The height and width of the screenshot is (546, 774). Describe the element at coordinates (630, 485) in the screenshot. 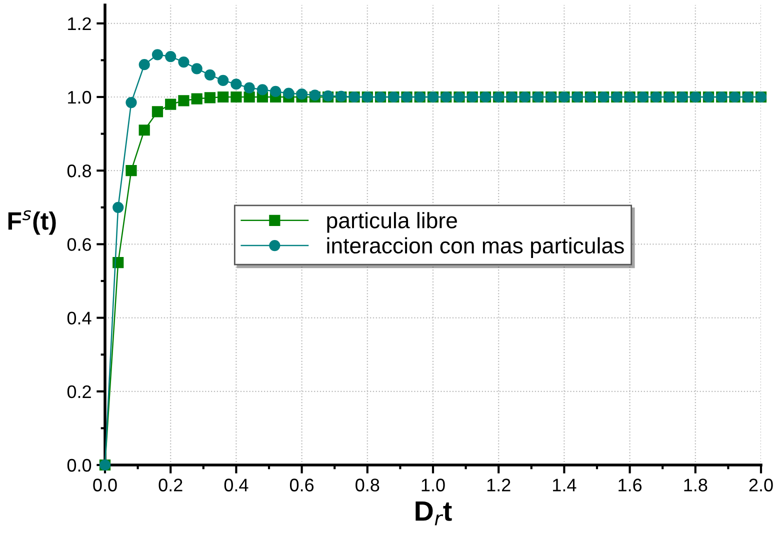

I see `x-tick-label: 1.6` at that location.